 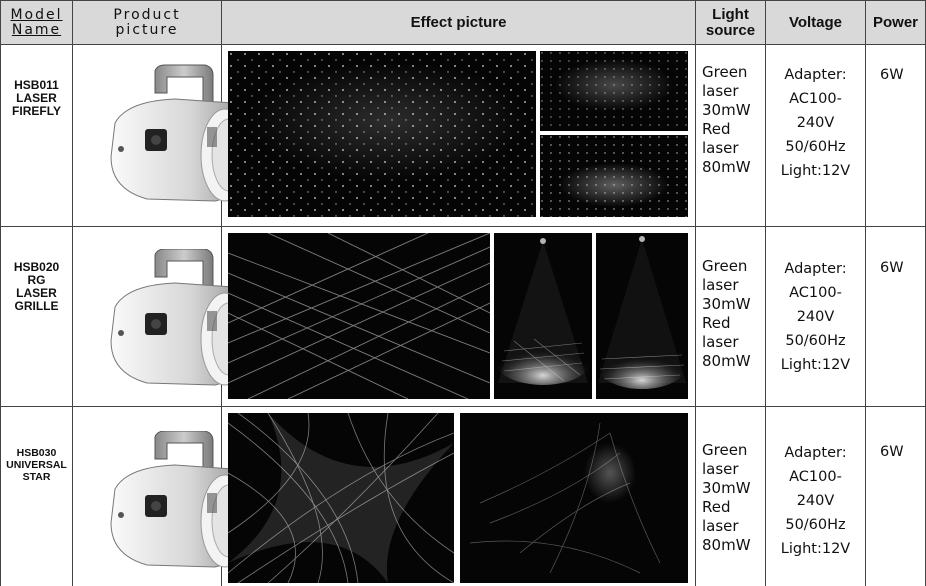 What do you see at coordinates (36, 14) in the screenshot?
I see `header-model-line1: Model` at bounding box center [36, 14].